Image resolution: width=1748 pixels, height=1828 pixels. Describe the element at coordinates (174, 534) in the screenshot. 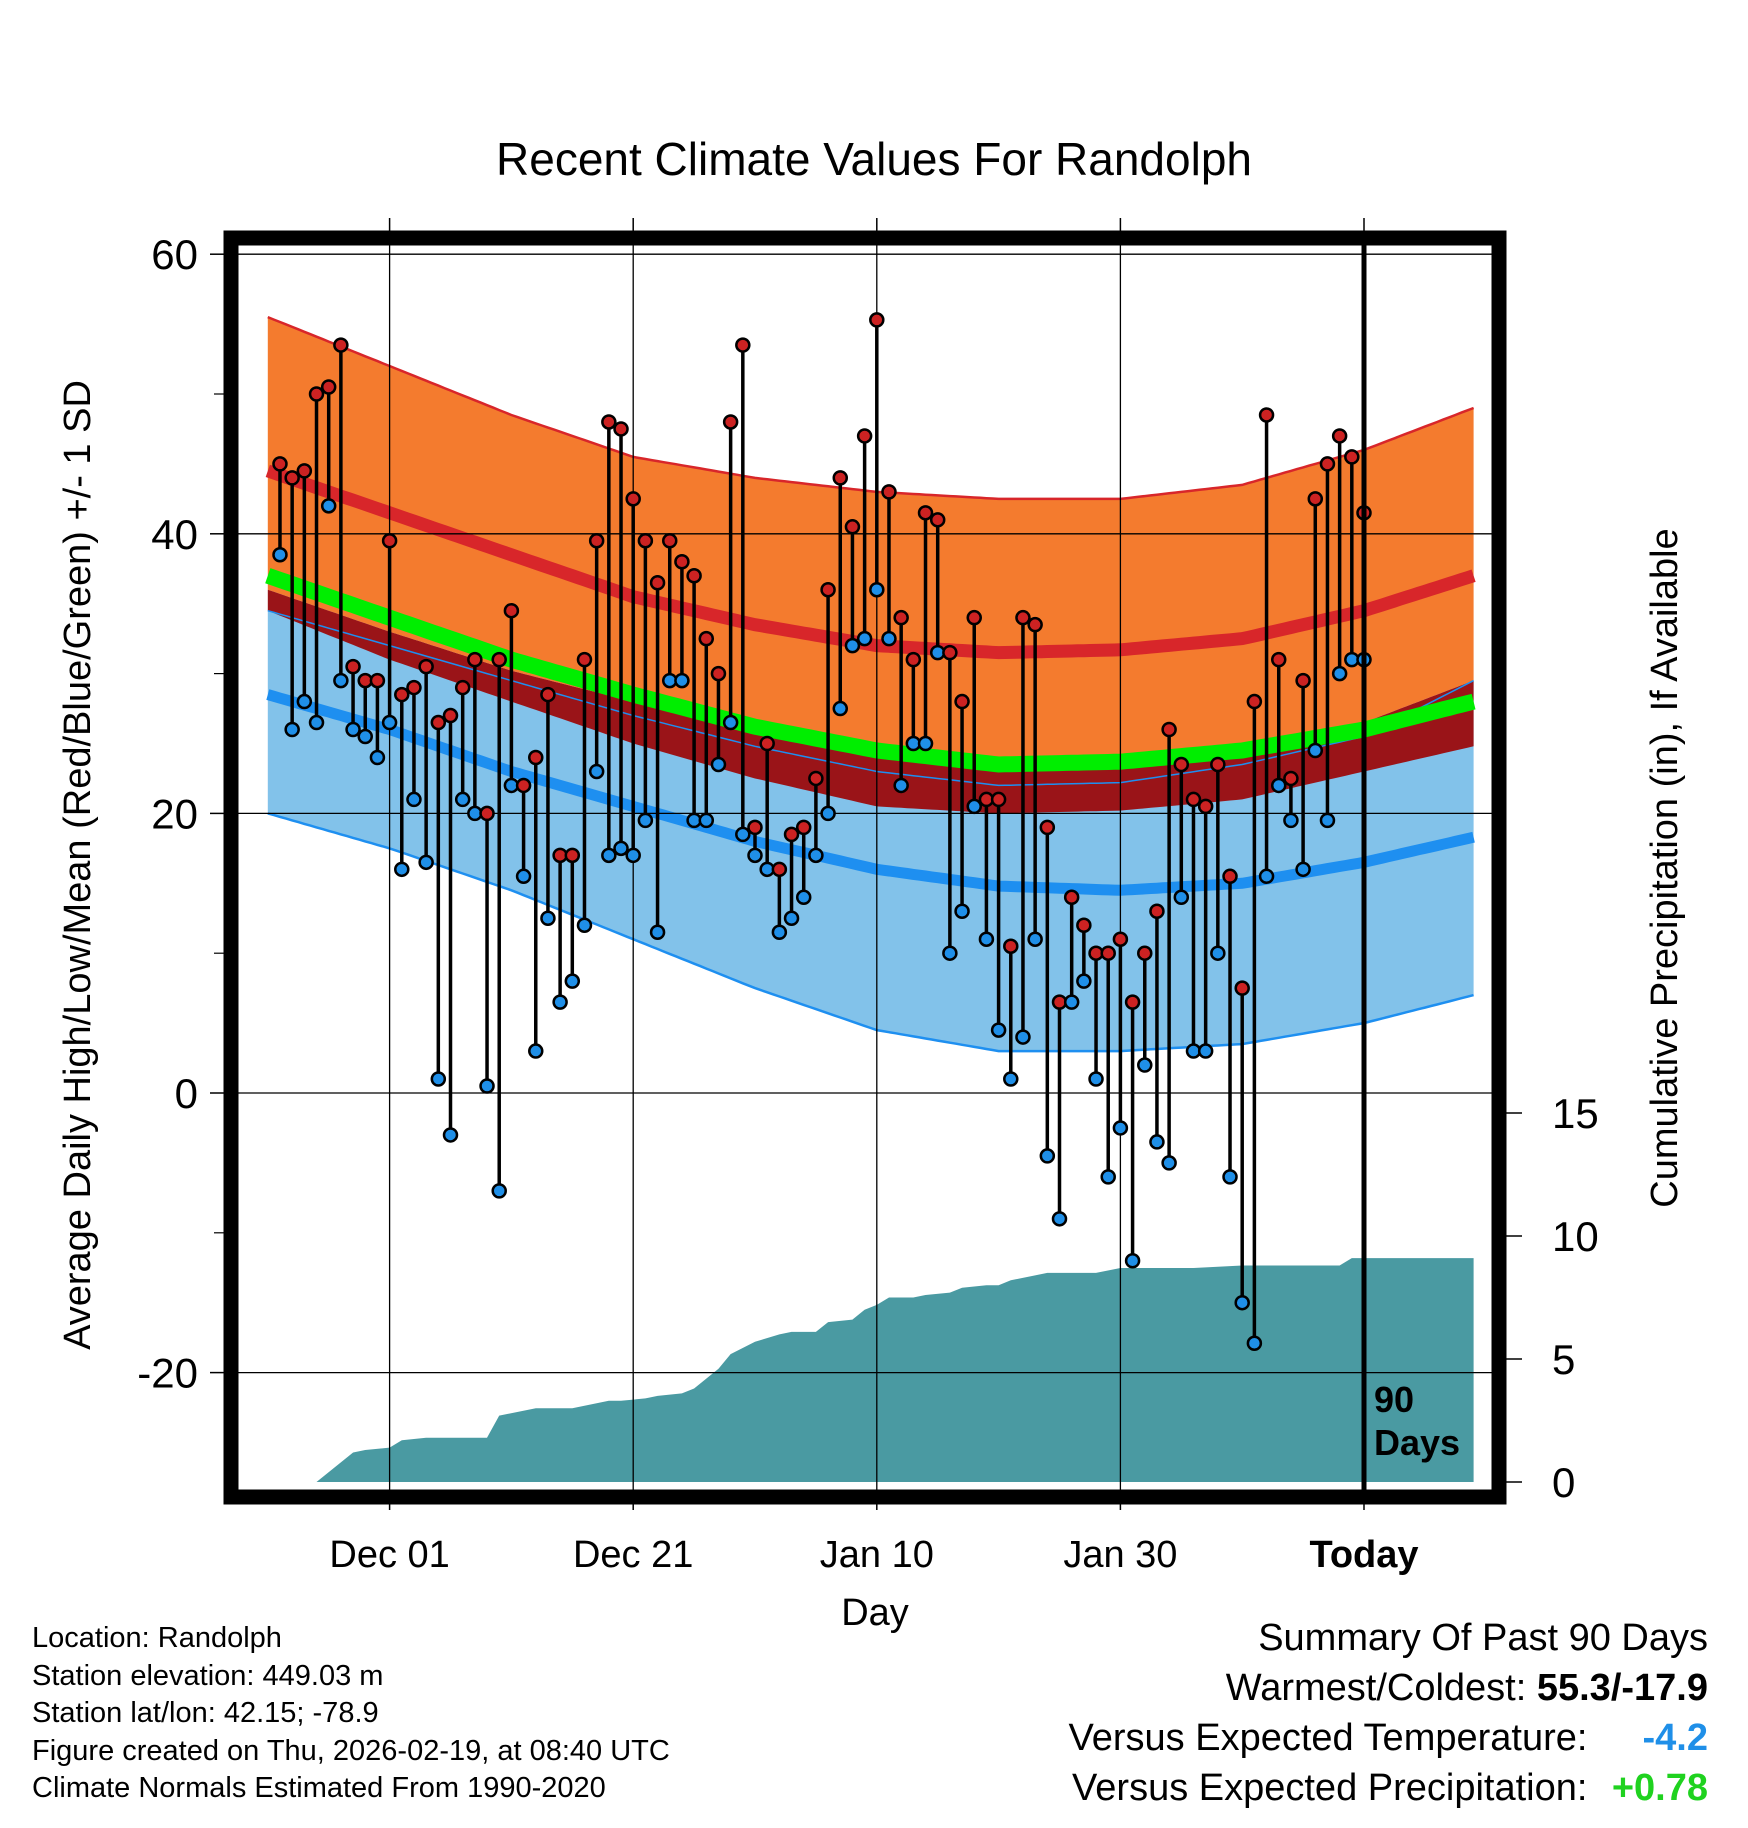

I see `left-tick-label: 40` at that location.